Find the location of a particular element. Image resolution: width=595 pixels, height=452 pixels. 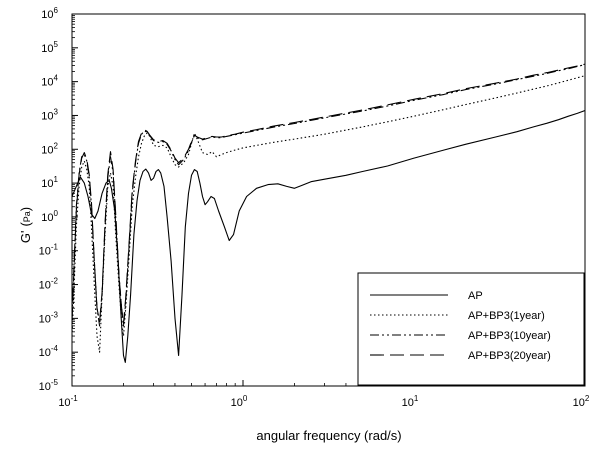

y-tick-label: 10⁴ is located at coordinates (49, 81).